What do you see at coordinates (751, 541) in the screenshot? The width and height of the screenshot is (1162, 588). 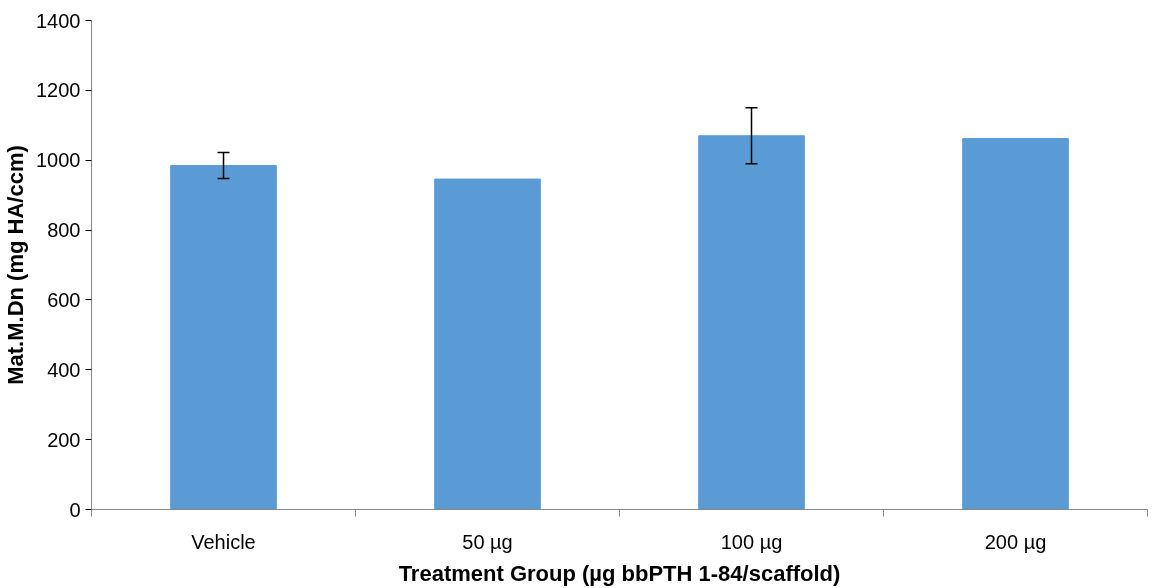 I see `x-tick-label: 100 µg` at bounding box center [751, 541].